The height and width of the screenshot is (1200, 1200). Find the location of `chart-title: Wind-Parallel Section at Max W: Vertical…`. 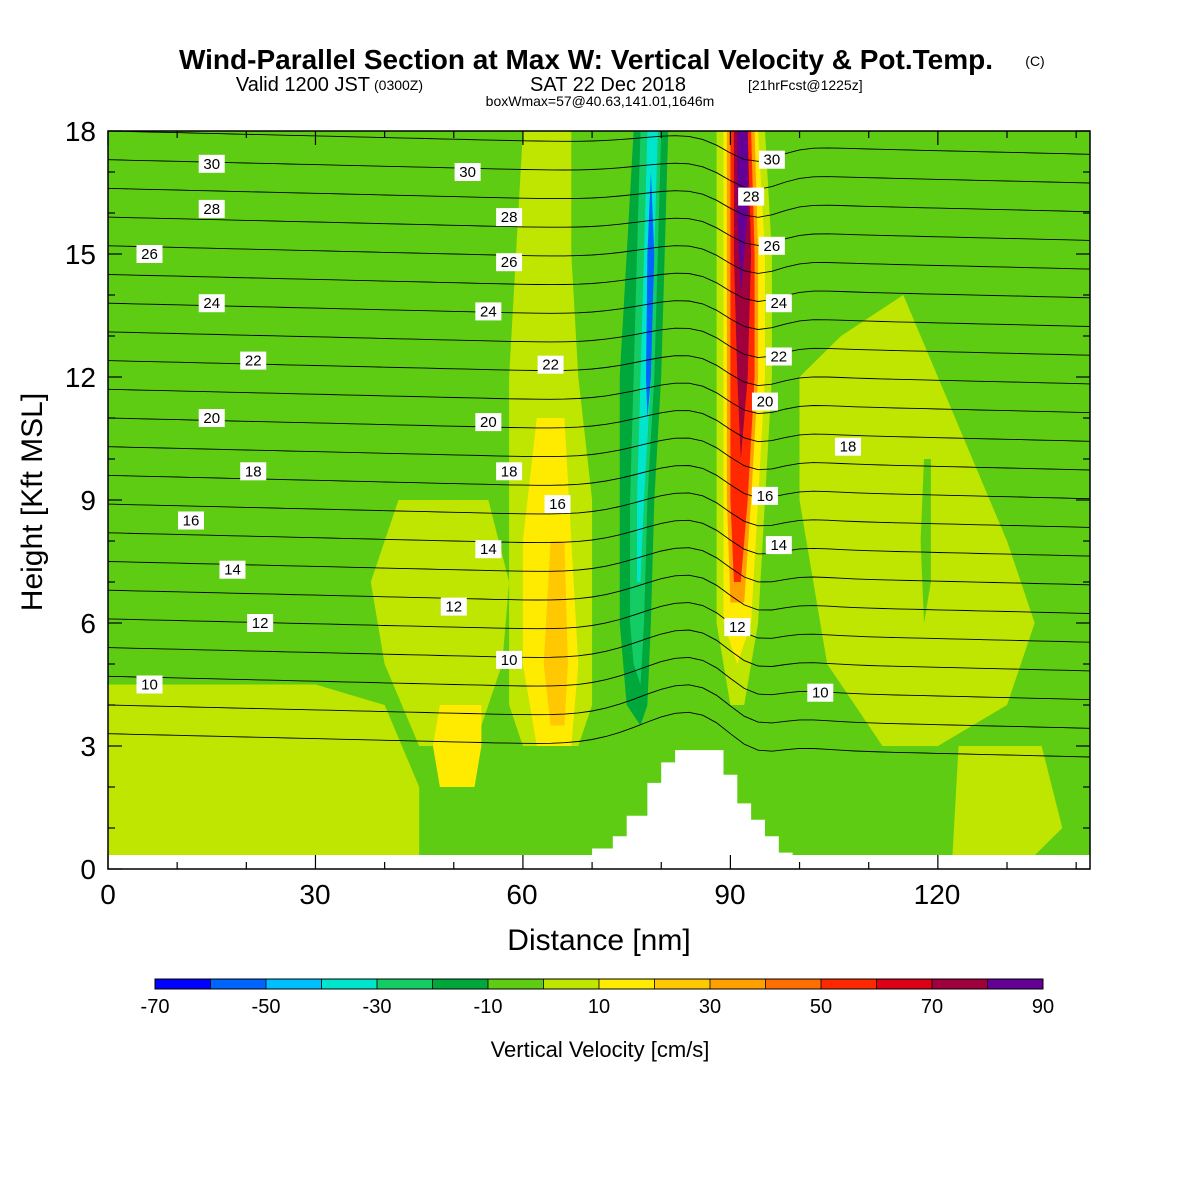

chart-title: Wind-Parallel Section at Max W: Vertical… is located at coordinates (586, 59).